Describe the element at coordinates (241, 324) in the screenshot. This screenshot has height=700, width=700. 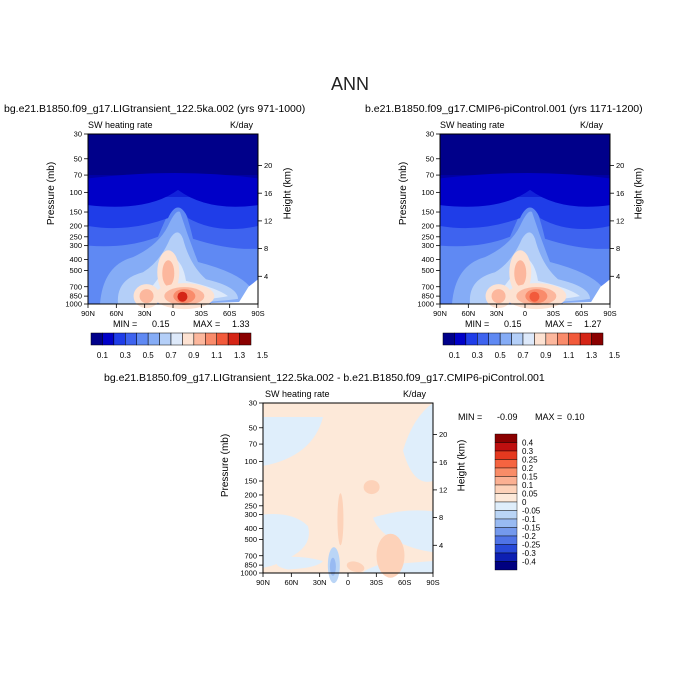
I see `panel1-max-value: 1.33` at that location.